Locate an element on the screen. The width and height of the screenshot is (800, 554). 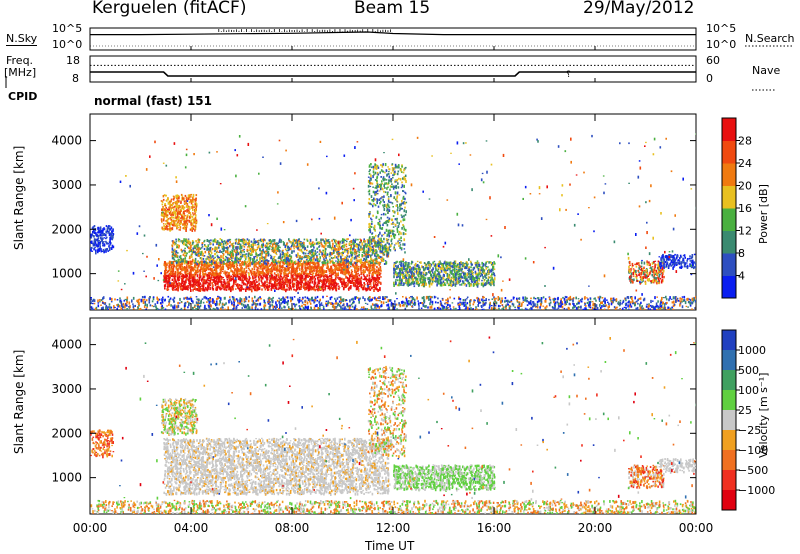
nsearch-label: N.Search is located at coordinates (770, 38).